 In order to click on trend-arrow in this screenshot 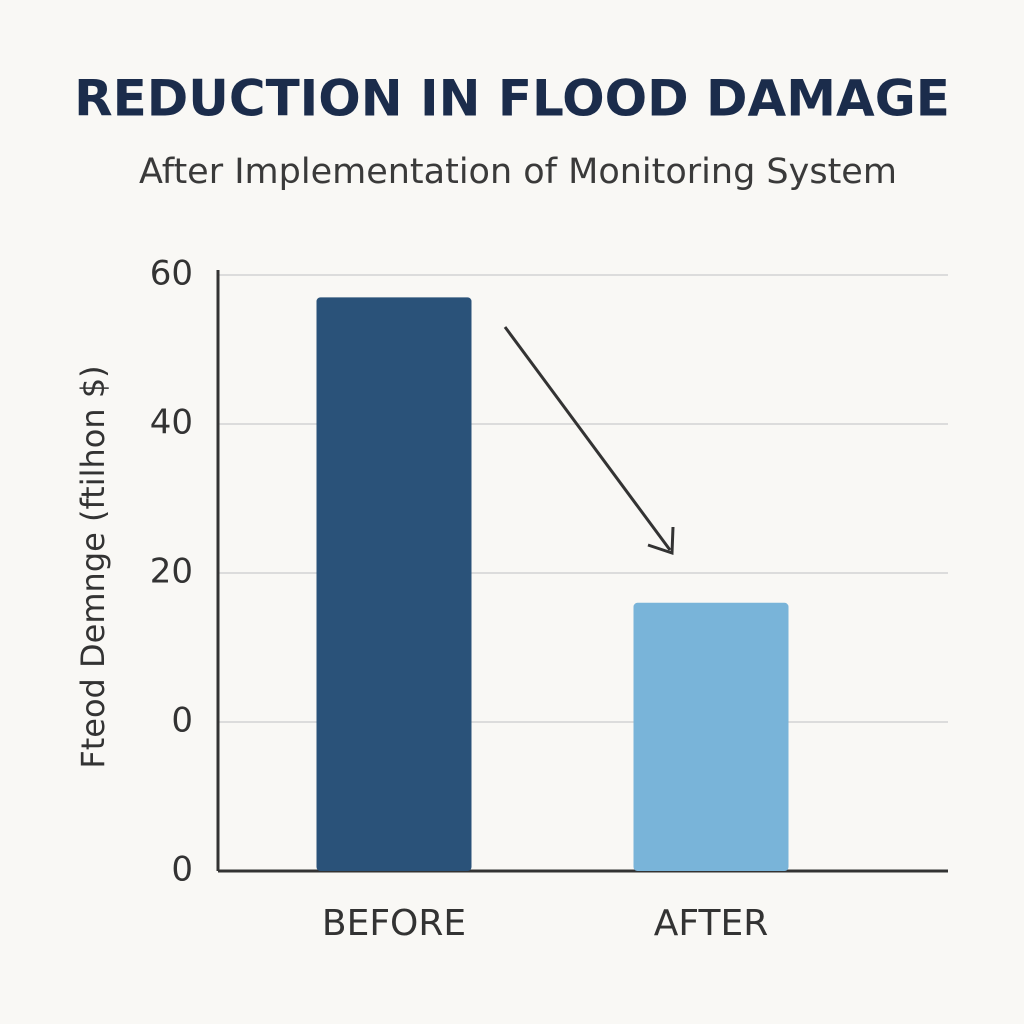, I will do `click(589, 441)`.